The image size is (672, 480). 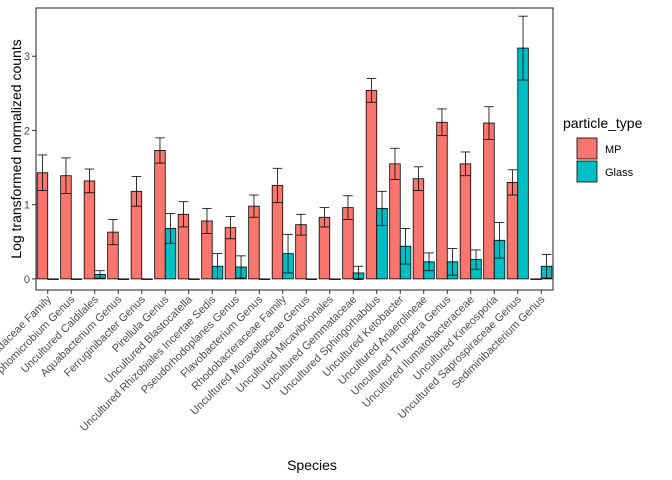 I want to click on y-axis: 0 1 2 3, so click(x=30, y=168).